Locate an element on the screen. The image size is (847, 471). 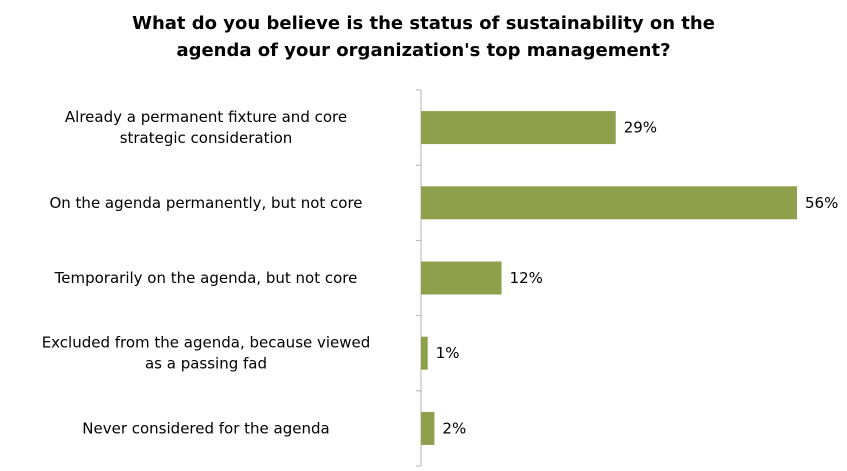
category-label-5: Never considered for the agenda is located at coordinates (205, 428).